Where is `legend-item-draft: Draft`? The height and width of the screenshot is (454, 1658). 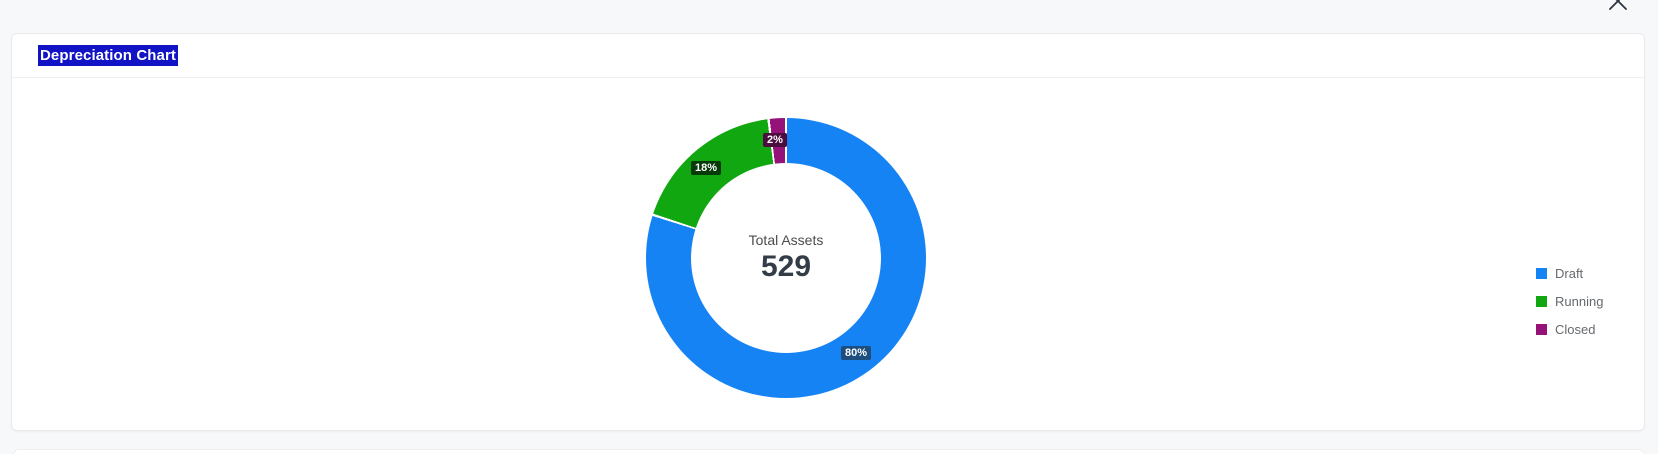 legend-item-draft: Draft is located at coordinates (1569, 273).